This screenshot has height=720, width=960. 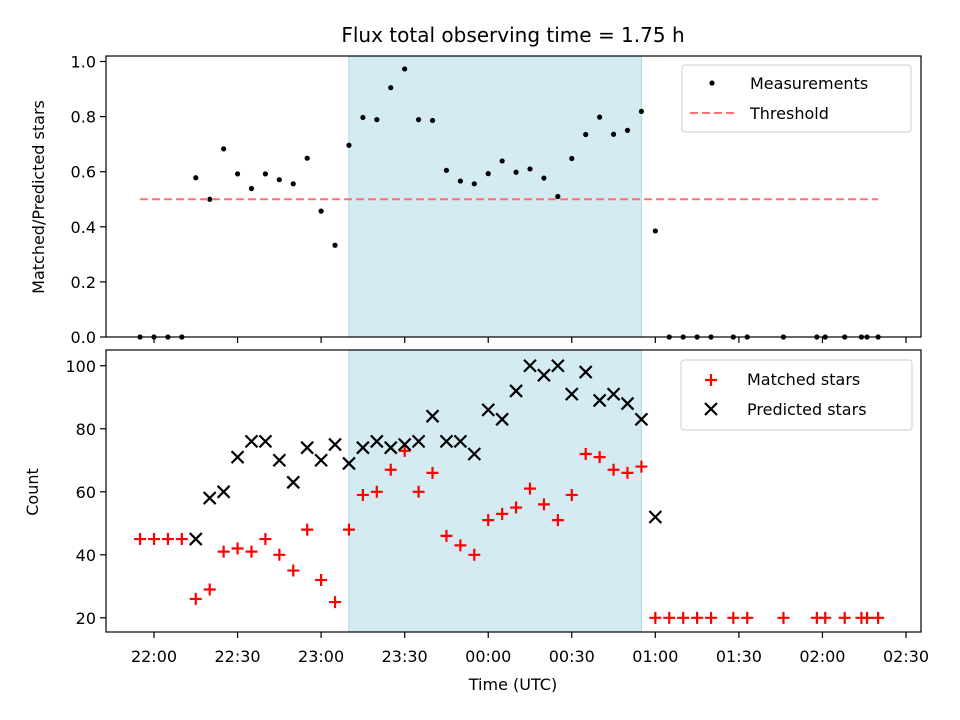 What do you see at coordinates (86, 429) in the screenshot?
I see `y-tick-label: 80` at bounding box center [86, 429].